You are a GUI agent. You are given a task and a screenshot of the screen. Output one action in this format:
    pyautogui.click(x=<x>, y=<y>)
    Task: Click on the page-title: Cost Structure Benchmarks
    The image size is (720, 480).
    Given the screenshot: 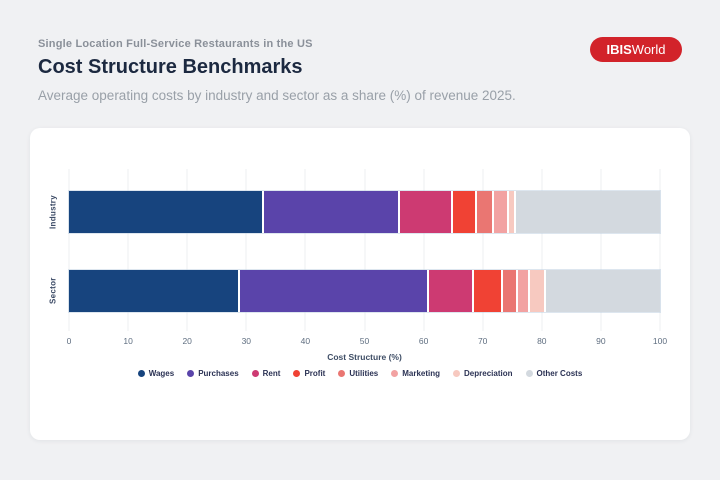 What is the action you would take?
    pyautogui.click(x=170, y=67)
    